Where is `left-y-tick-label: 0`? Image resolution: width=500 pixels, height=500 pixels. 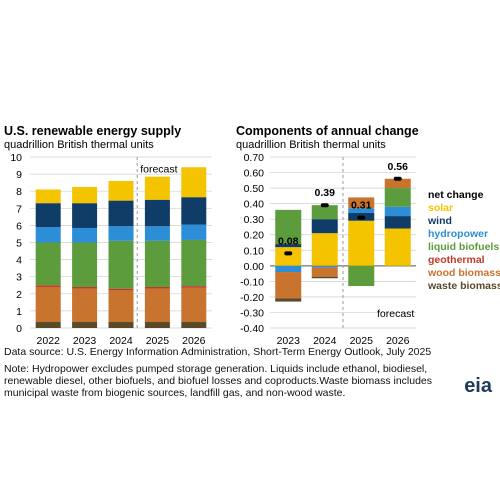
left-y-tick-label: 0 is located at coordinates (19, 329).